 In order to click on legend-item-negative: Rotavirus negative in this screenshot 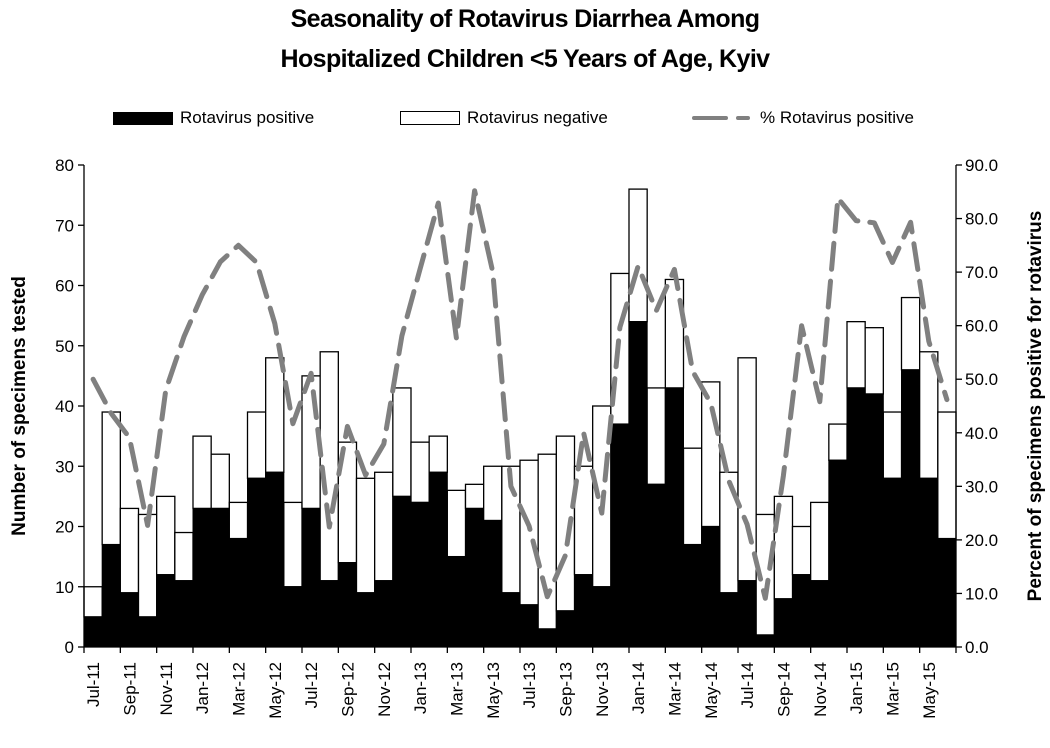, I will do `click(504, 118)`.